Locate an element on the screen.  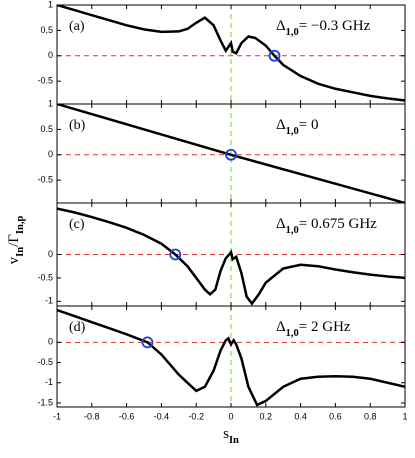
x-tick-label: -1 is located at coordinates (57, 416).